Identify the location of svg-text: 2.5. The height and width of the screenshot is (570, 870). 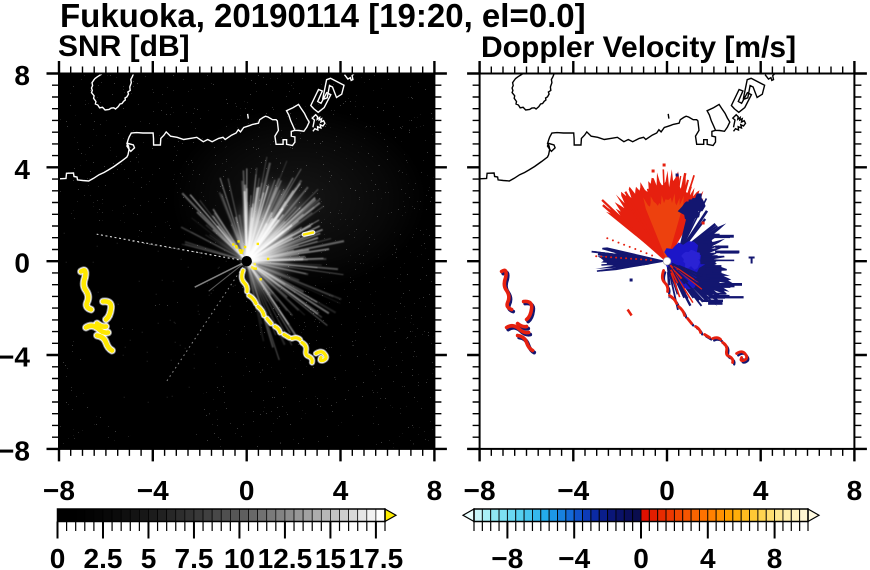
(103, 556).